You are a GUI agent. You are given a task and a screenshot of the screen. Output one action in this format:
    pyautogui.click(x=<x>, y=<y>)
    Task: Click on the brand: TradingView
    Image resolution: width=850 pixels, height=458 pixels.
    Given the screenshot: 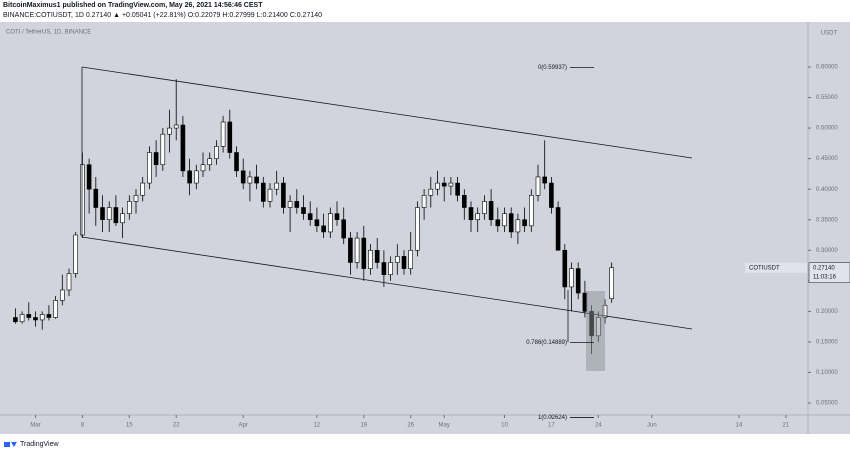 What is the action you would take?
    pyautogui.click(x=39, y=444)
    